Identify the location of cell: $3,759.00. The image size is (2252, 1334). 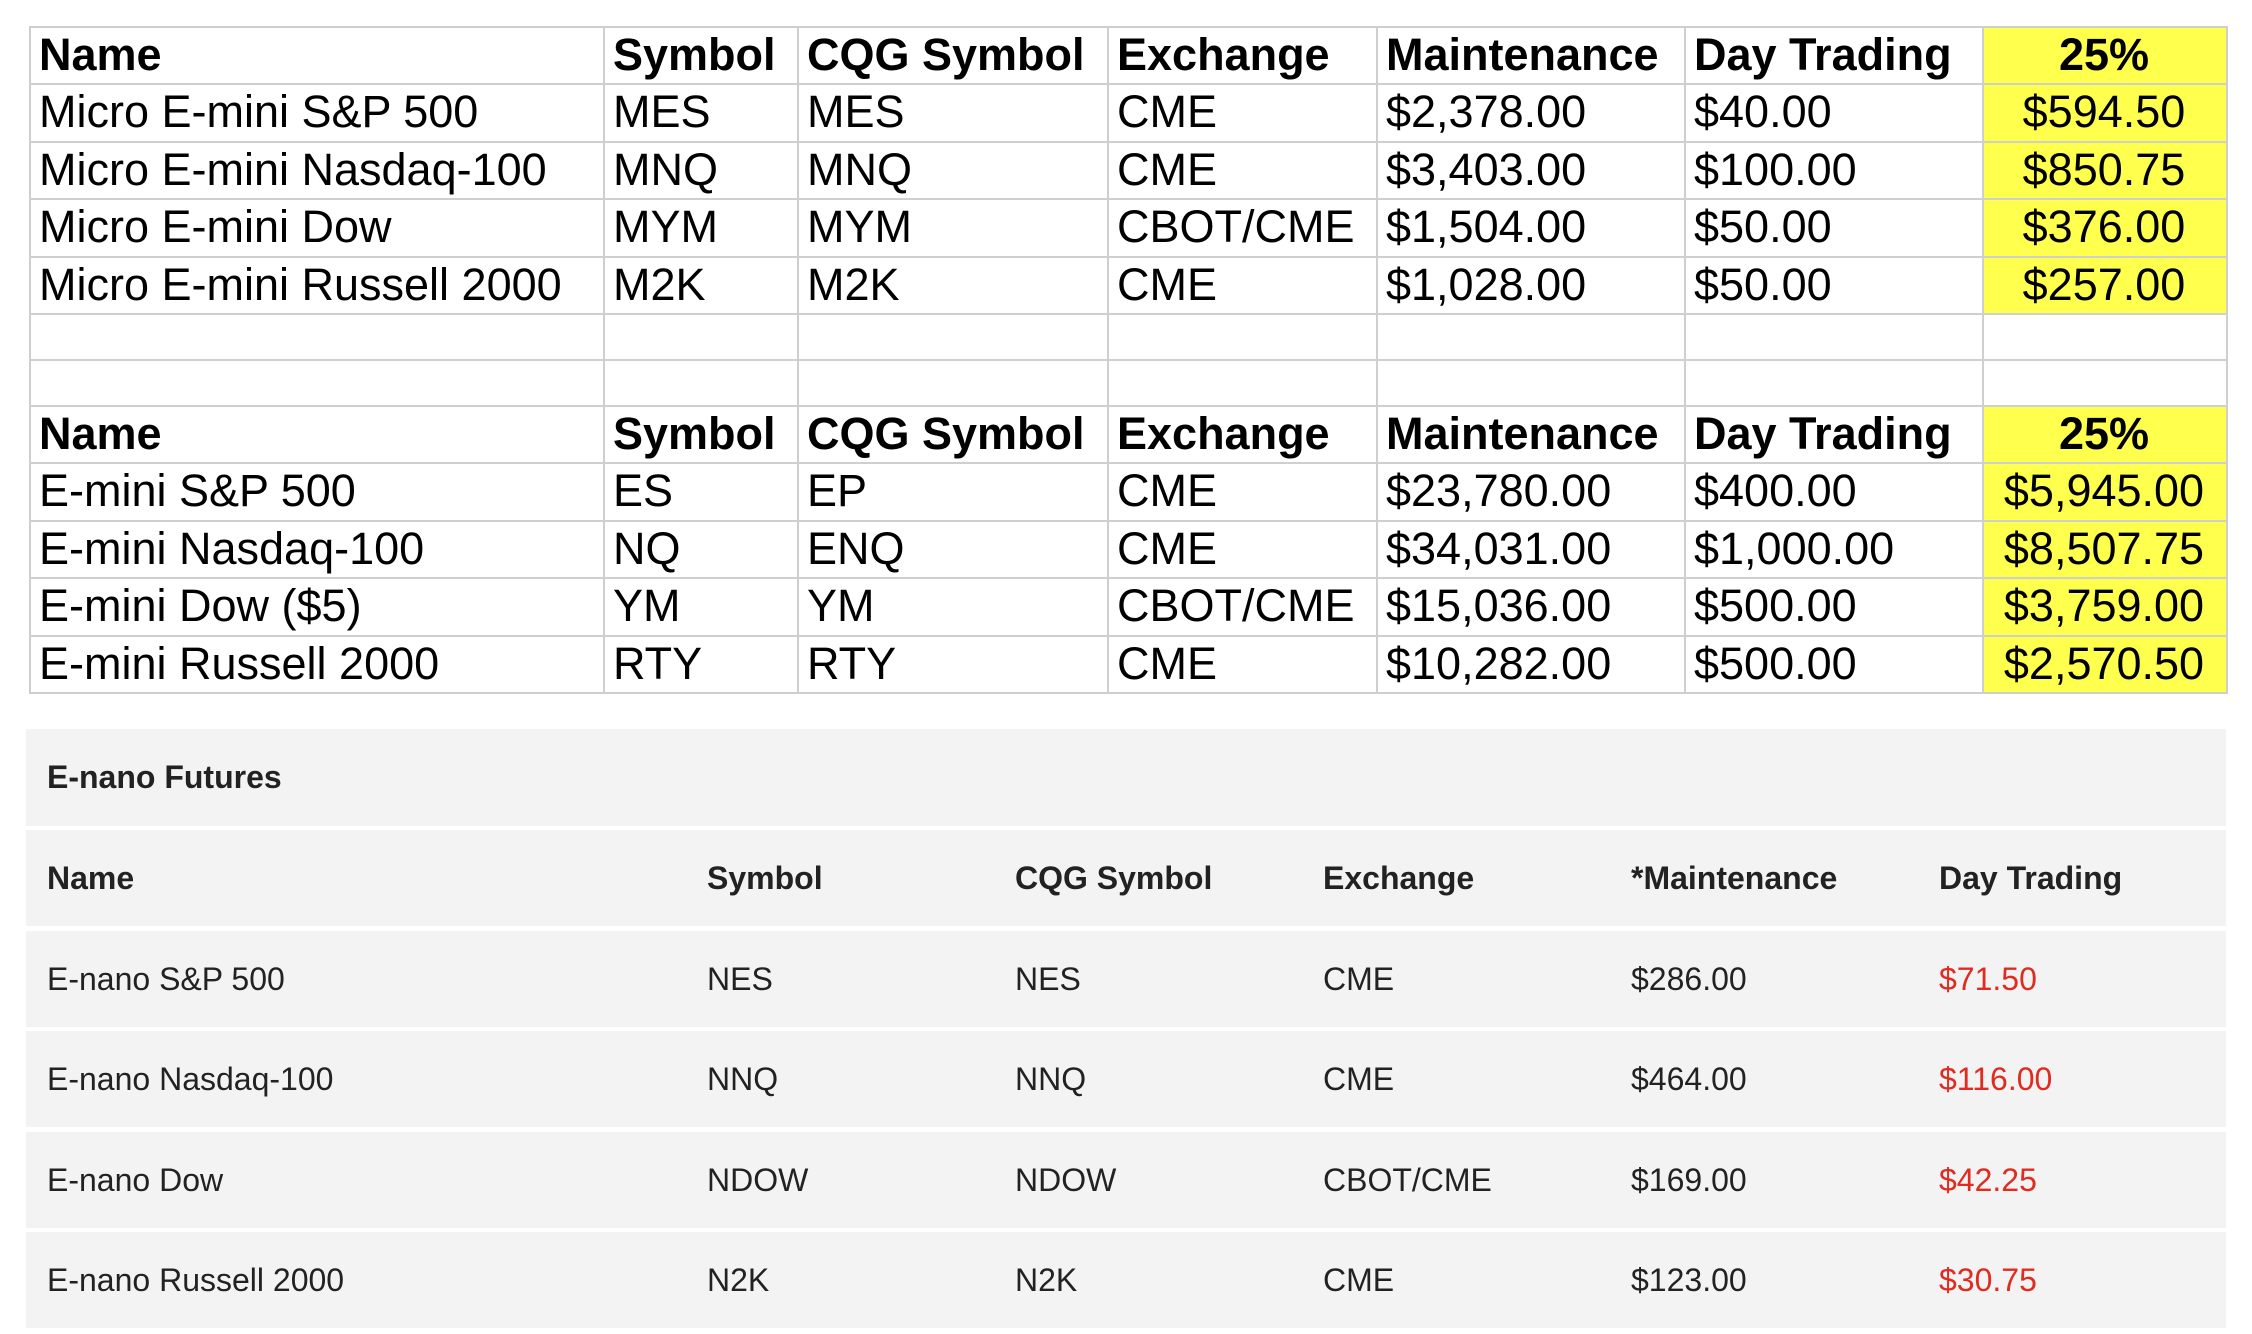
(2104, 606).